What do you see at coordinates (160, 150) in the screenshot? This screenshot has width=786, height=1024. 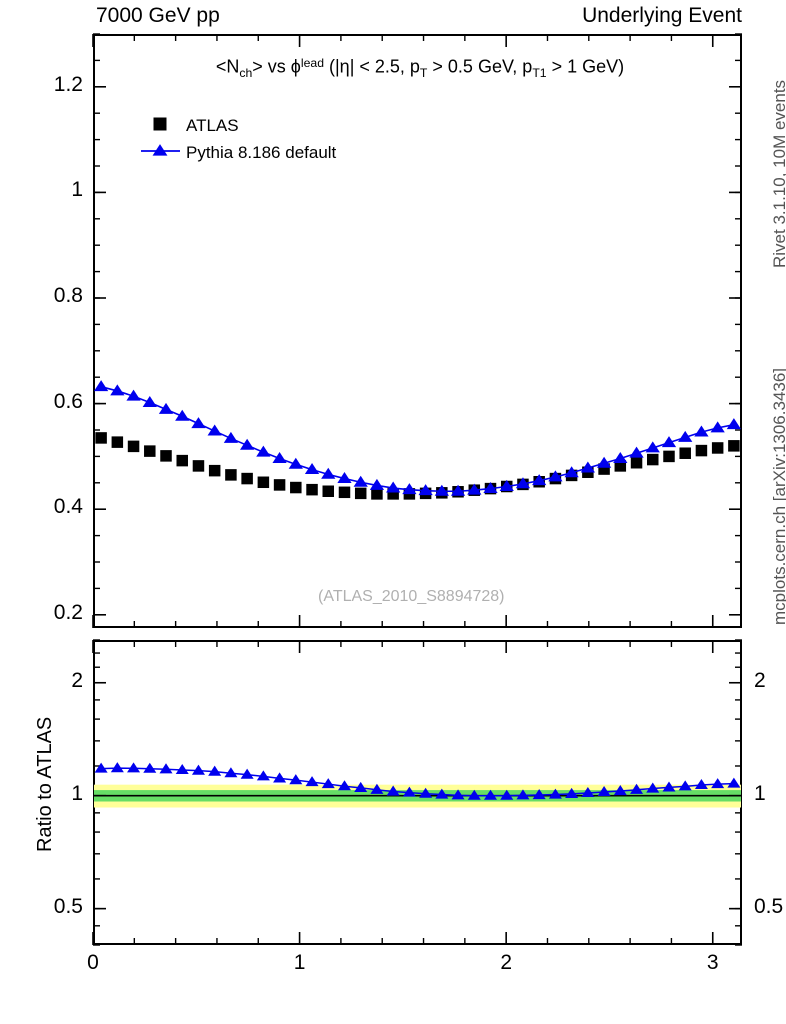 I see `legend-marker-triangle` at bounding box center [160, 150].